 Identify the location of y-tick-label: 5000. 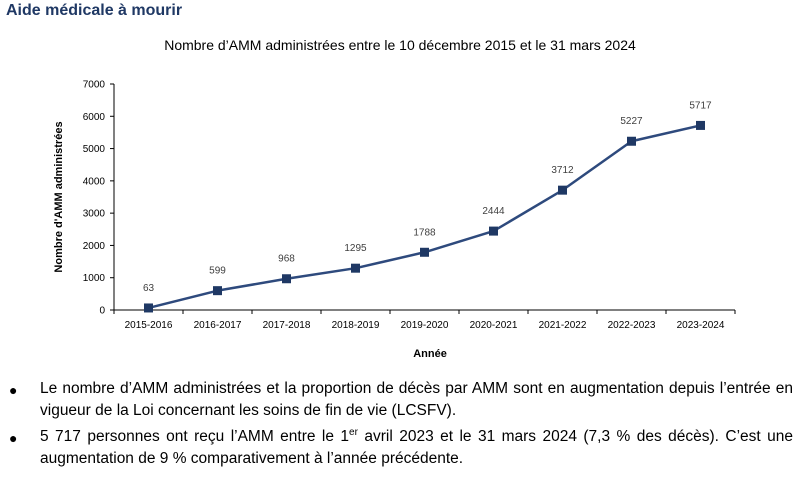
(94, 149).